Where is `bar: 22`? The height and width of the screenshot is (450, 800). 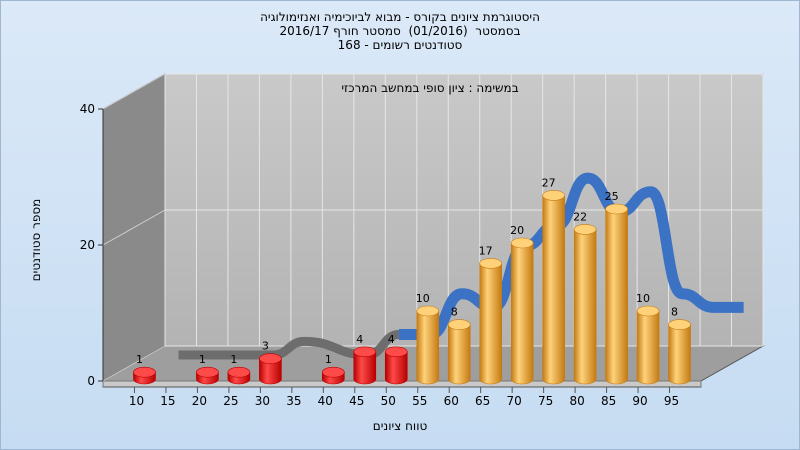 bar: 22 is located at coordinates (585, 297).